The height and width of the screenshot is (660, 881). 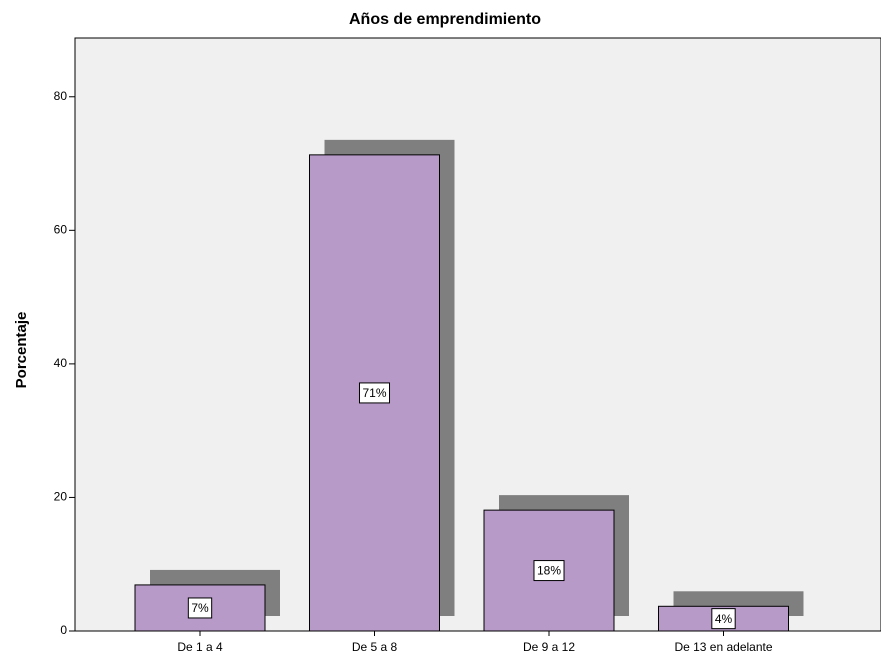 What do you see at coordinates (21, 350) in the screenshot?
I see `y-axis-label: Porcentaje` at bounding box center [21, 350].